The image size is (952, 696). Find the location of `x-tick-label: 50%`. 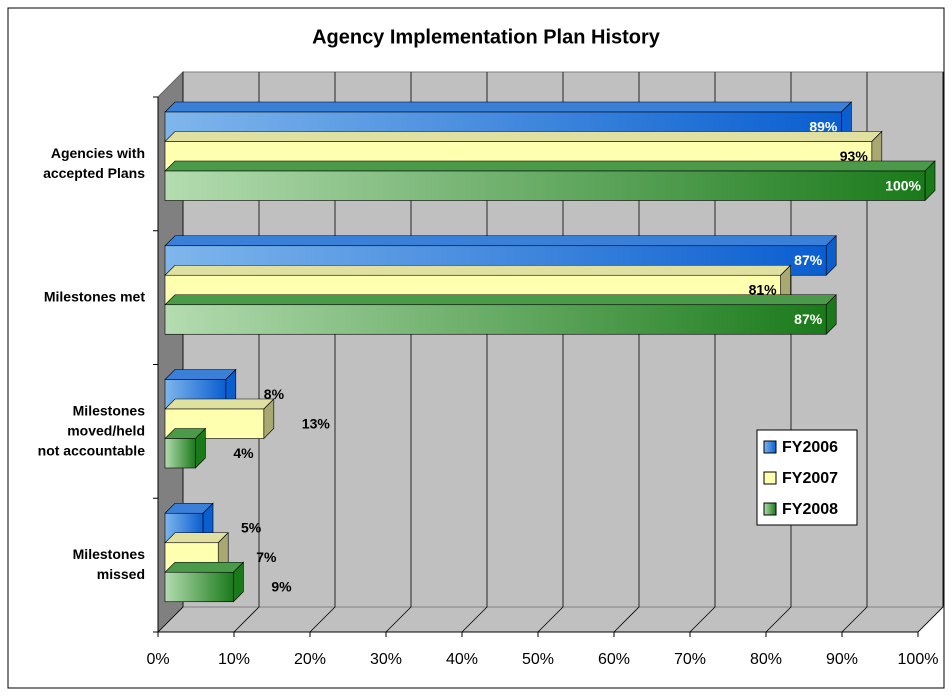

x-tick-label: 50% is located at coordinates (538, 659).